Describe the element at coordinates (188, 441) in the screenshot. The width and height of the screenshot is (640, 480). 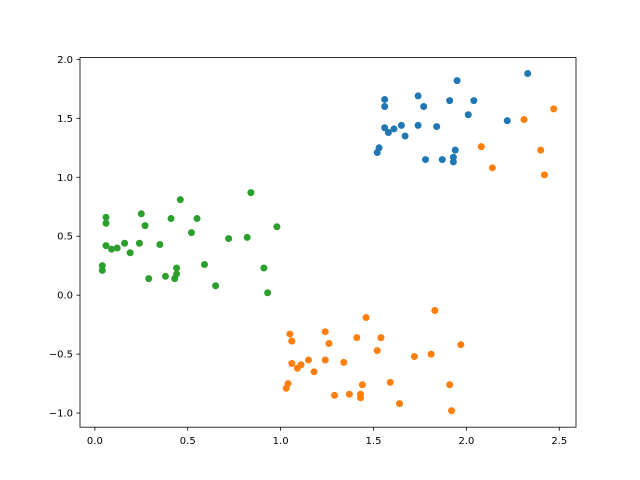
I see `x-tick-label: 0.5` at that location.